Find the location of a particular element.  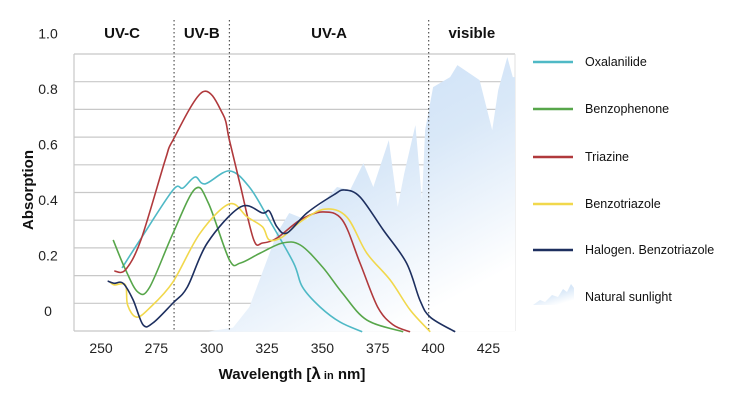

y-tick-label: 0.6 is located at coordinates (48, 145).